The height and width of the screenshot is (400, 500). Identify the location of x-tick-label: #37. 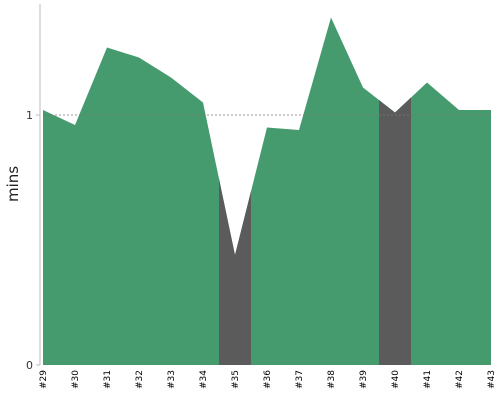
(300, 379).